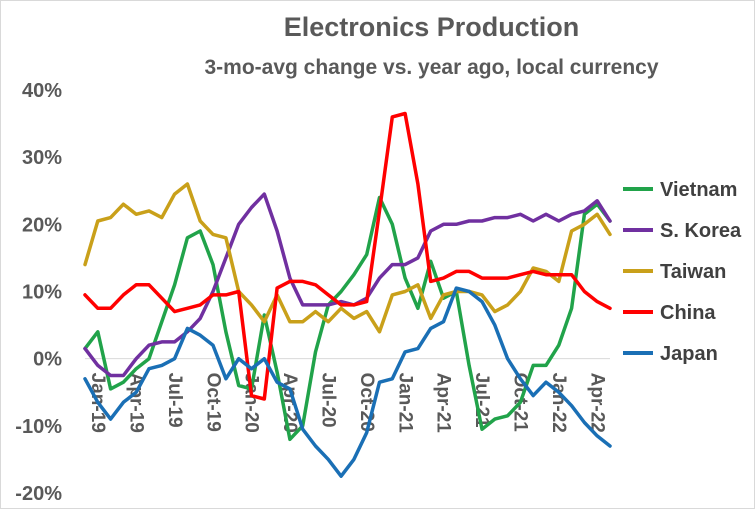 The image size is (755, 509). Describe the element at coordinates (701, 231) in the screenshot. I see `legend-label-s-korea: S. Korea` at that location.